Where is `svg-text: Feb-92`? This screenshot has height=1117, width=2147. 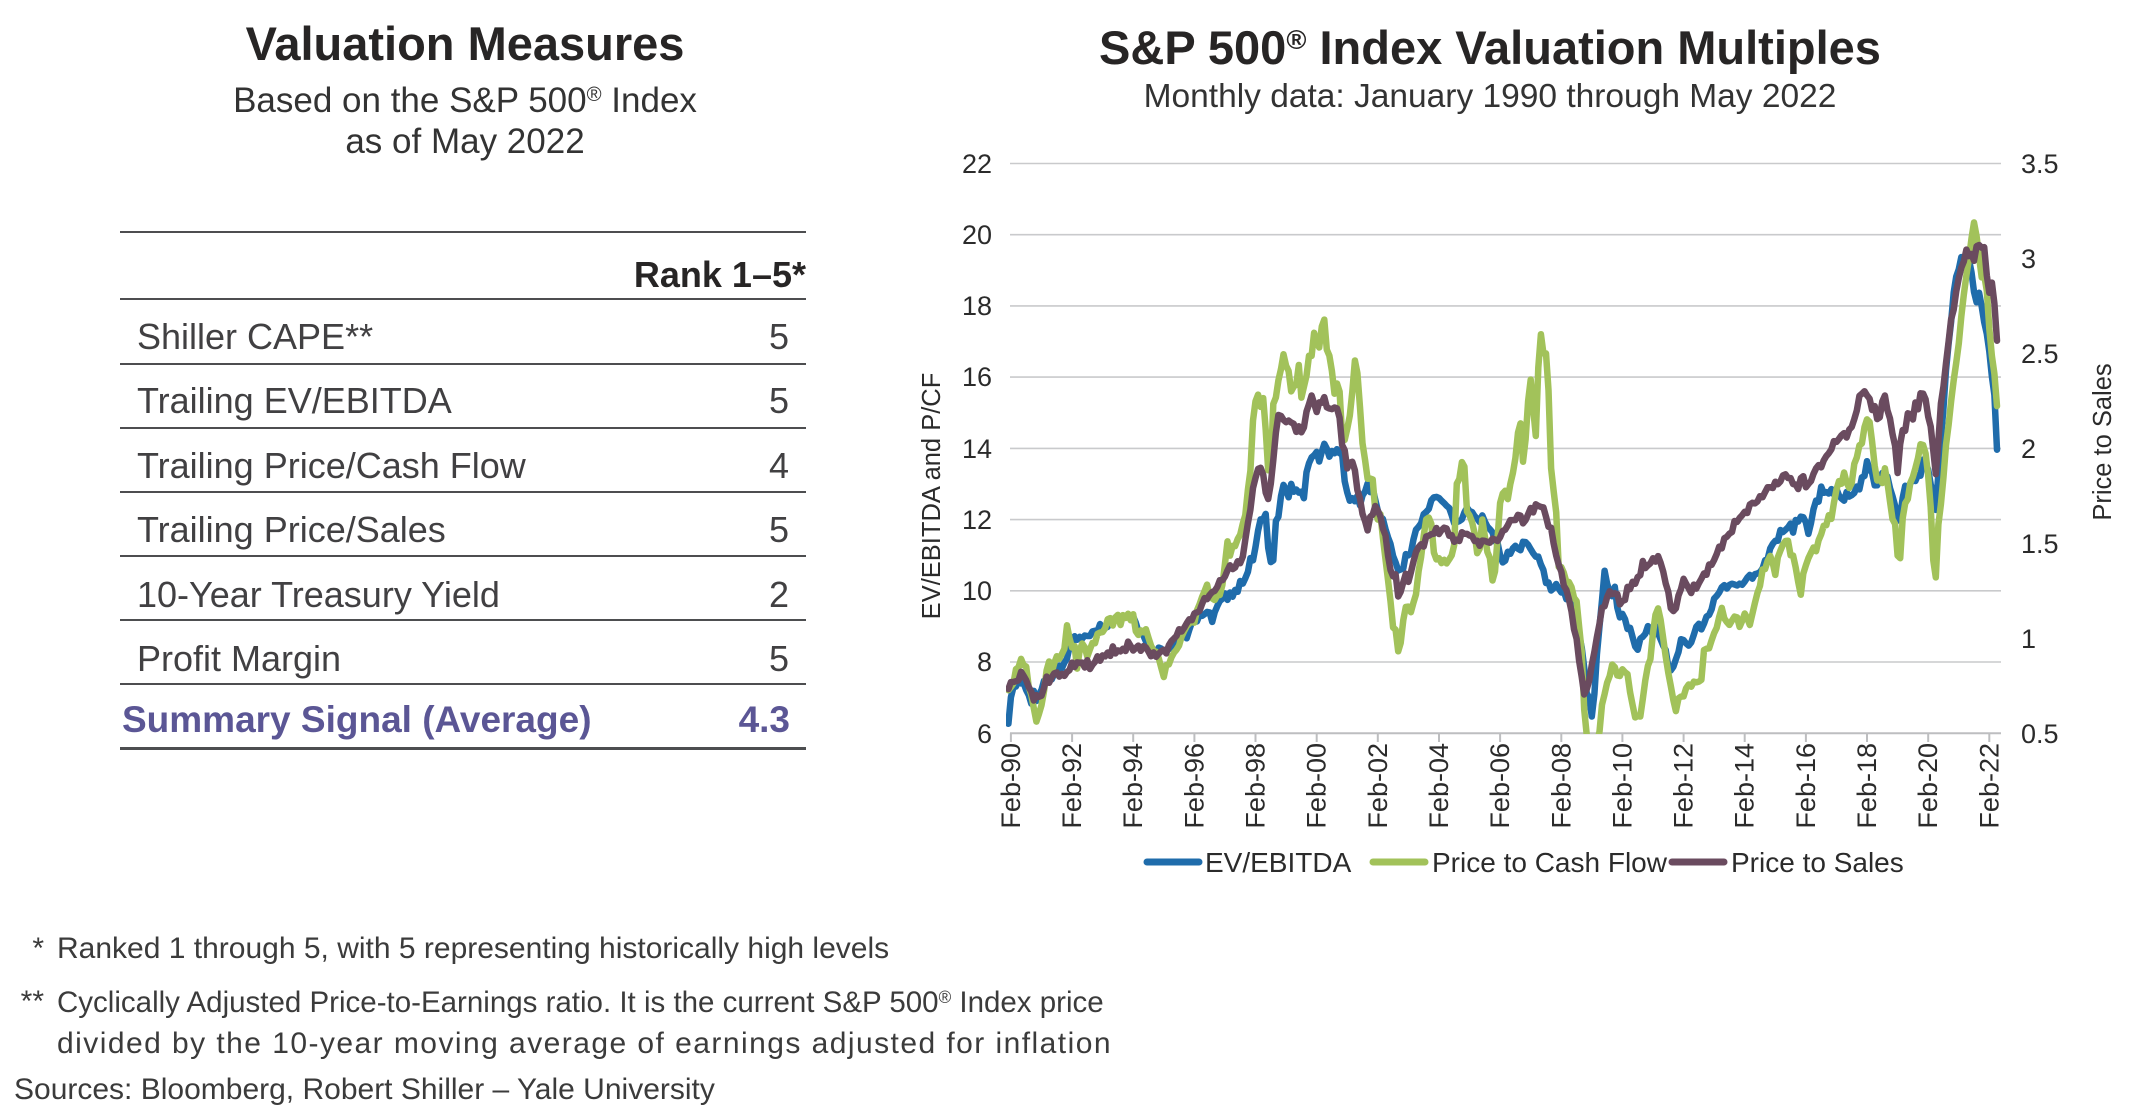
svg-text: Feb-92 is located at coordinates (1072, 786).